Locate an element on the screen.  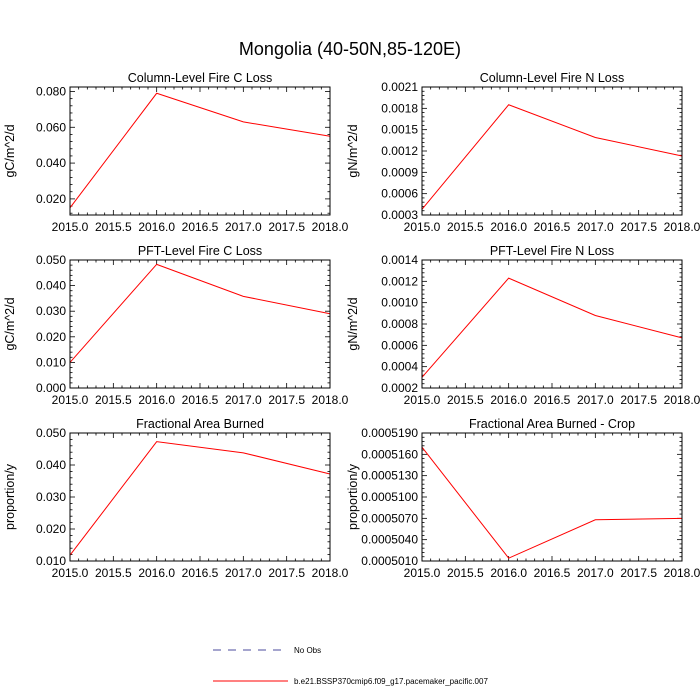
y-tick-label: 0.0005130 is located at coordinates (389, 476).